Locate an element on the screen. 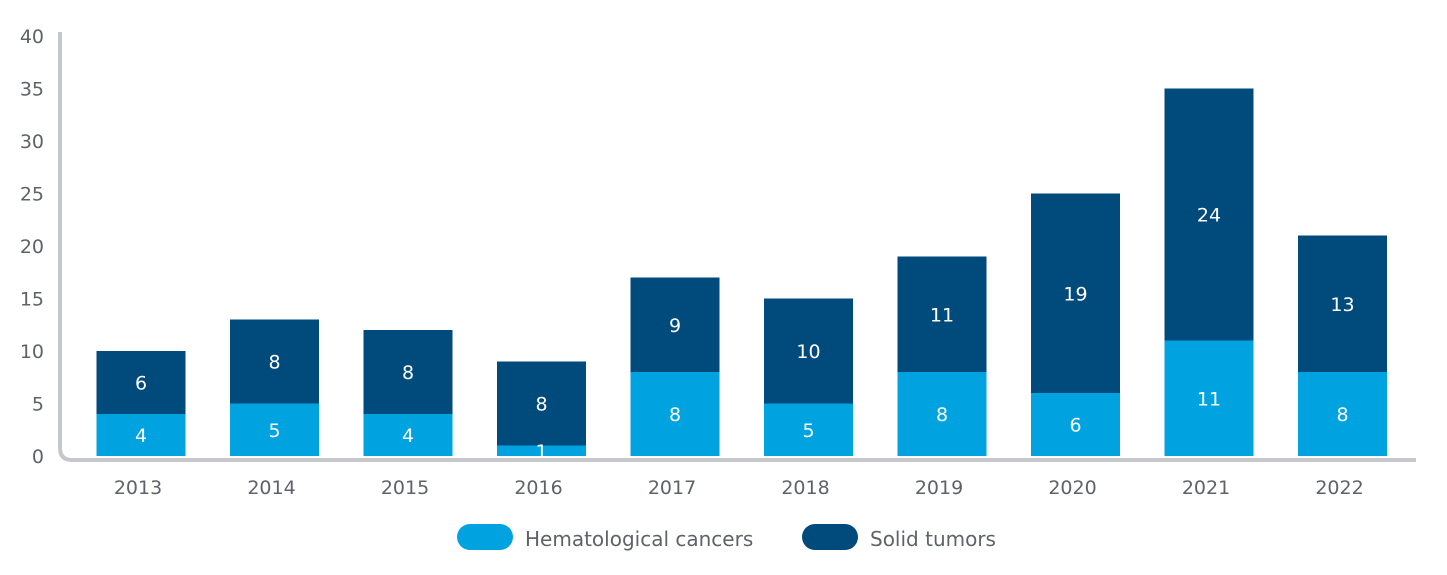 This screenshot has width=1447, height=575. x-tick-label: 2019 is located at coordinates (939, 488).